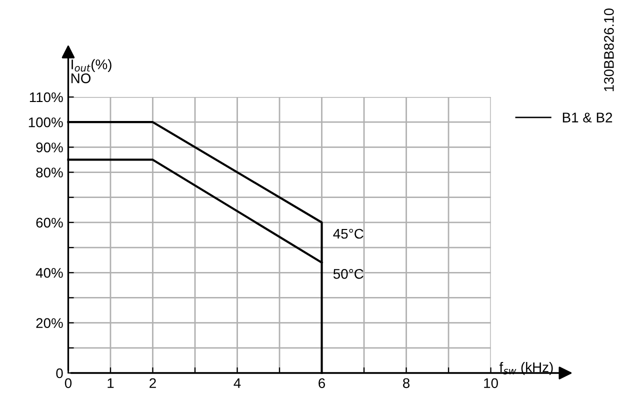 The image size is (626, 400). Describe the element at coordinates (45, 122) in the screenshot. I see `y-tick-label: 100%` at that location.